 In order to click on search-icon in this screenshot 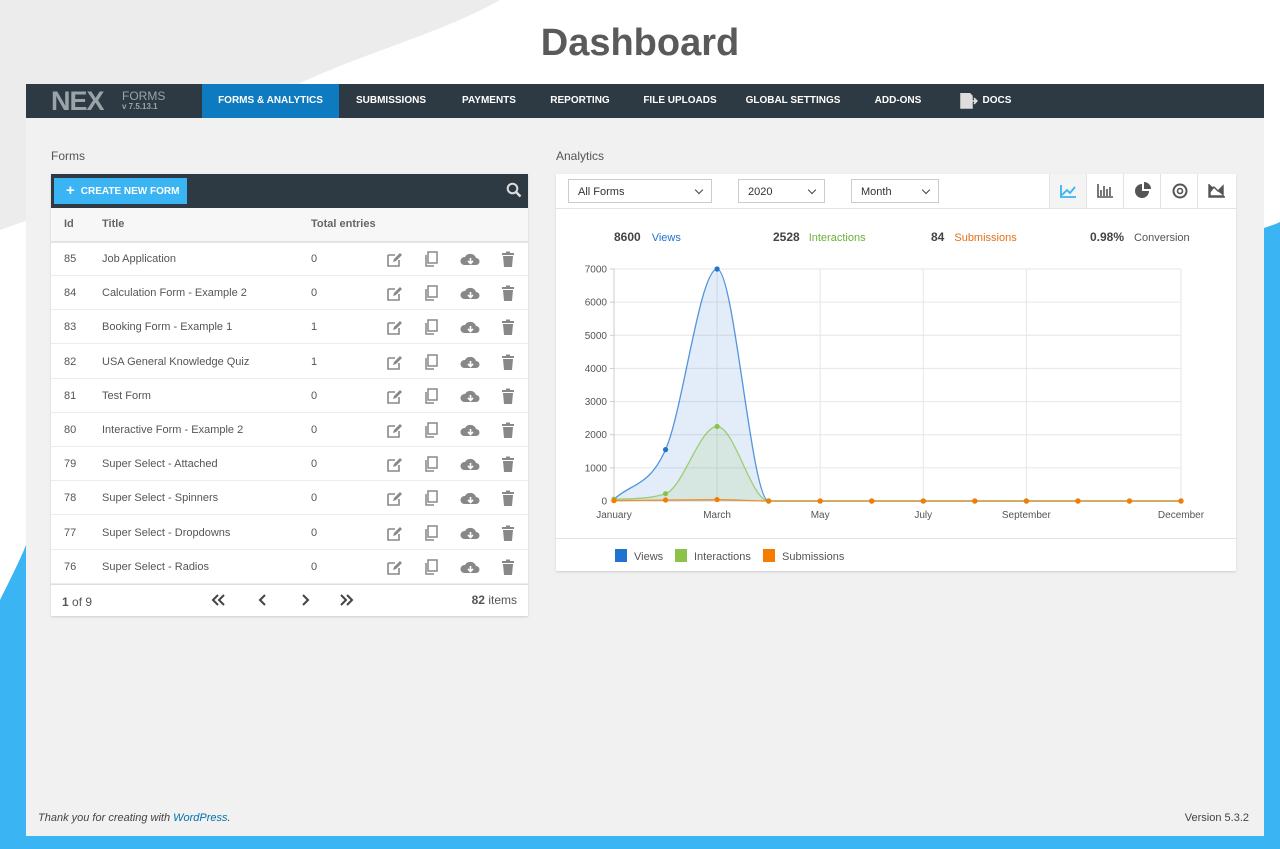, I will do `click(514, 190)`.